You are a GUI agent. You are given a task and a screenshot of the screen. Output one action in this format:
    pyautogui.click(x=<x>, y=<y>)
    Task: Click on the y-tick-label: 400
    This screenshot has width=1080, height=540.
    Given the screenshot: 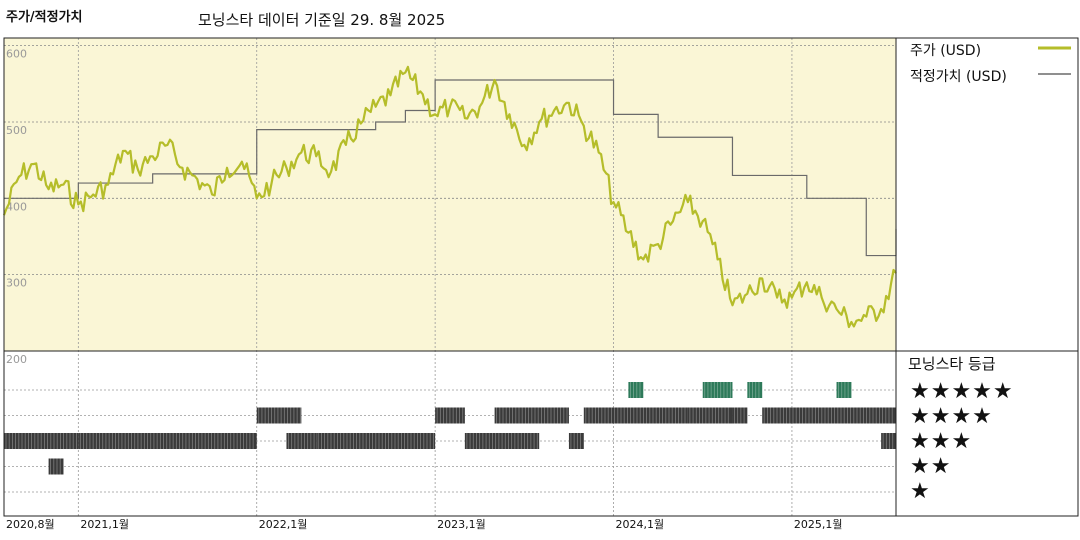 What is the action you would take?
    pyautogui.click(x=16, y=206)
    